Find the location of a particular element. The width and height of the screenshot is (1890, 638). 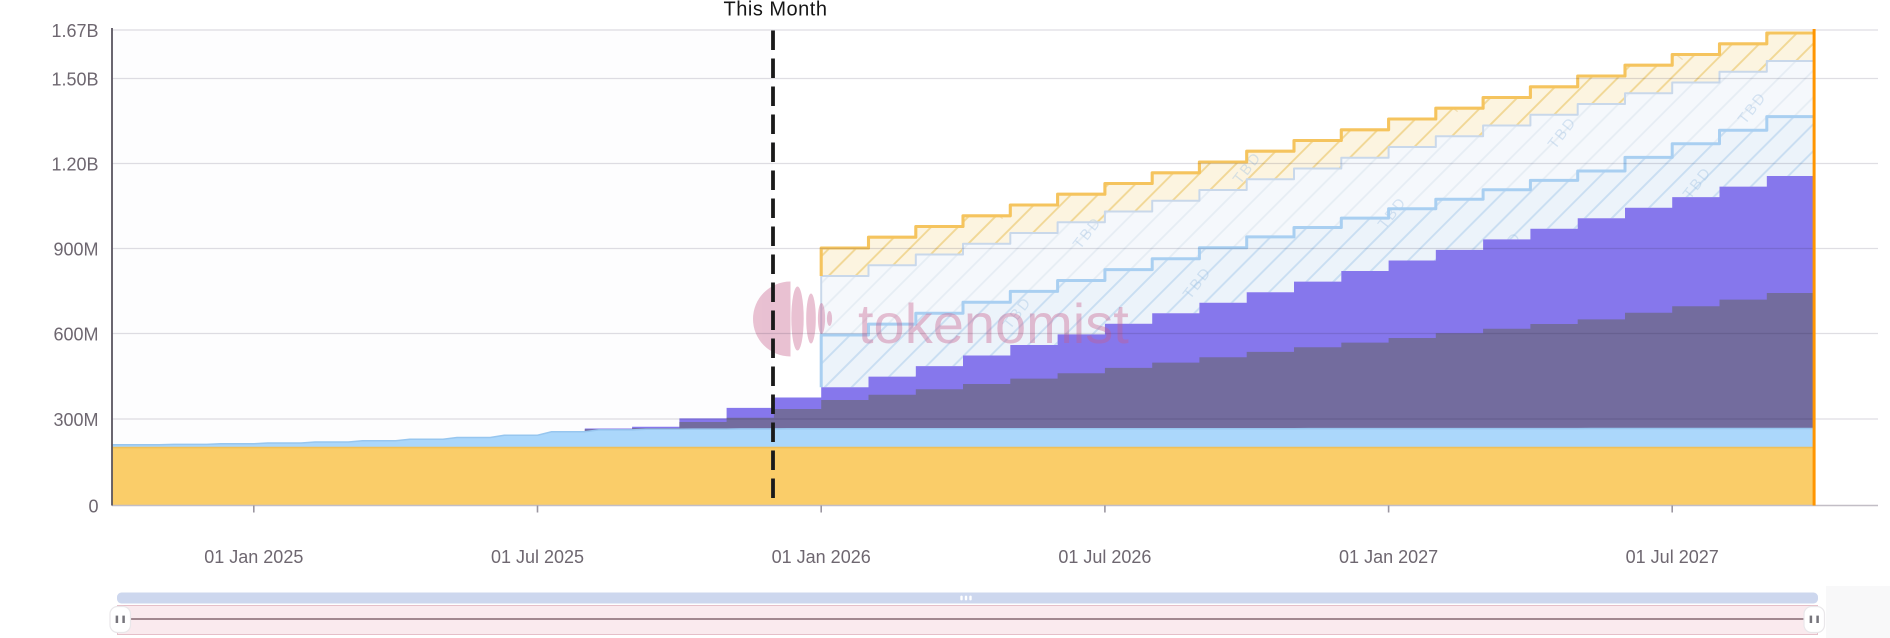

svg-text: 0 is located at coordinates (93, 507).